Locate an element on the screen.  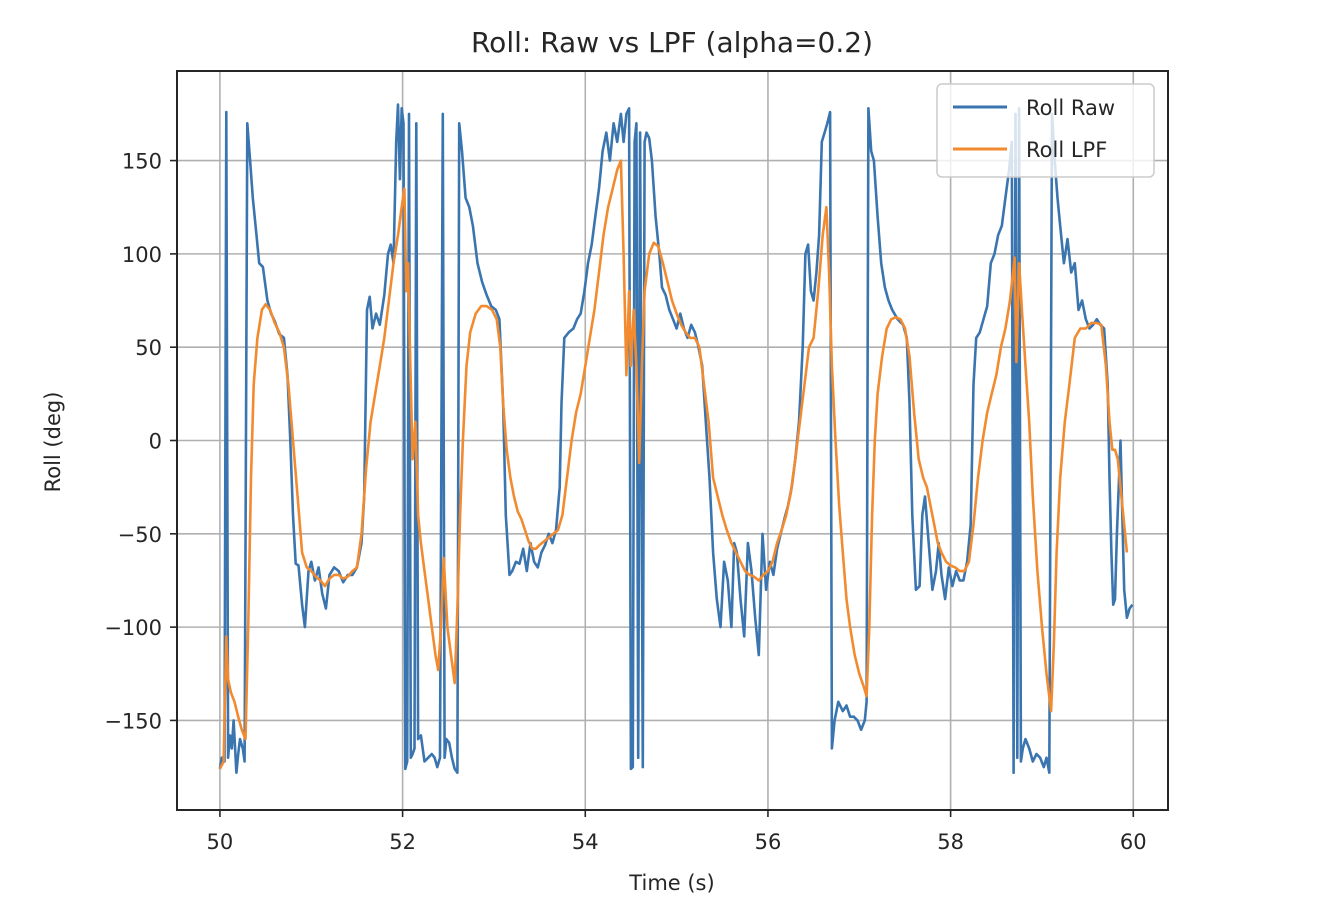
x-tick-label: 60 is located at coordinates (1133, 842).